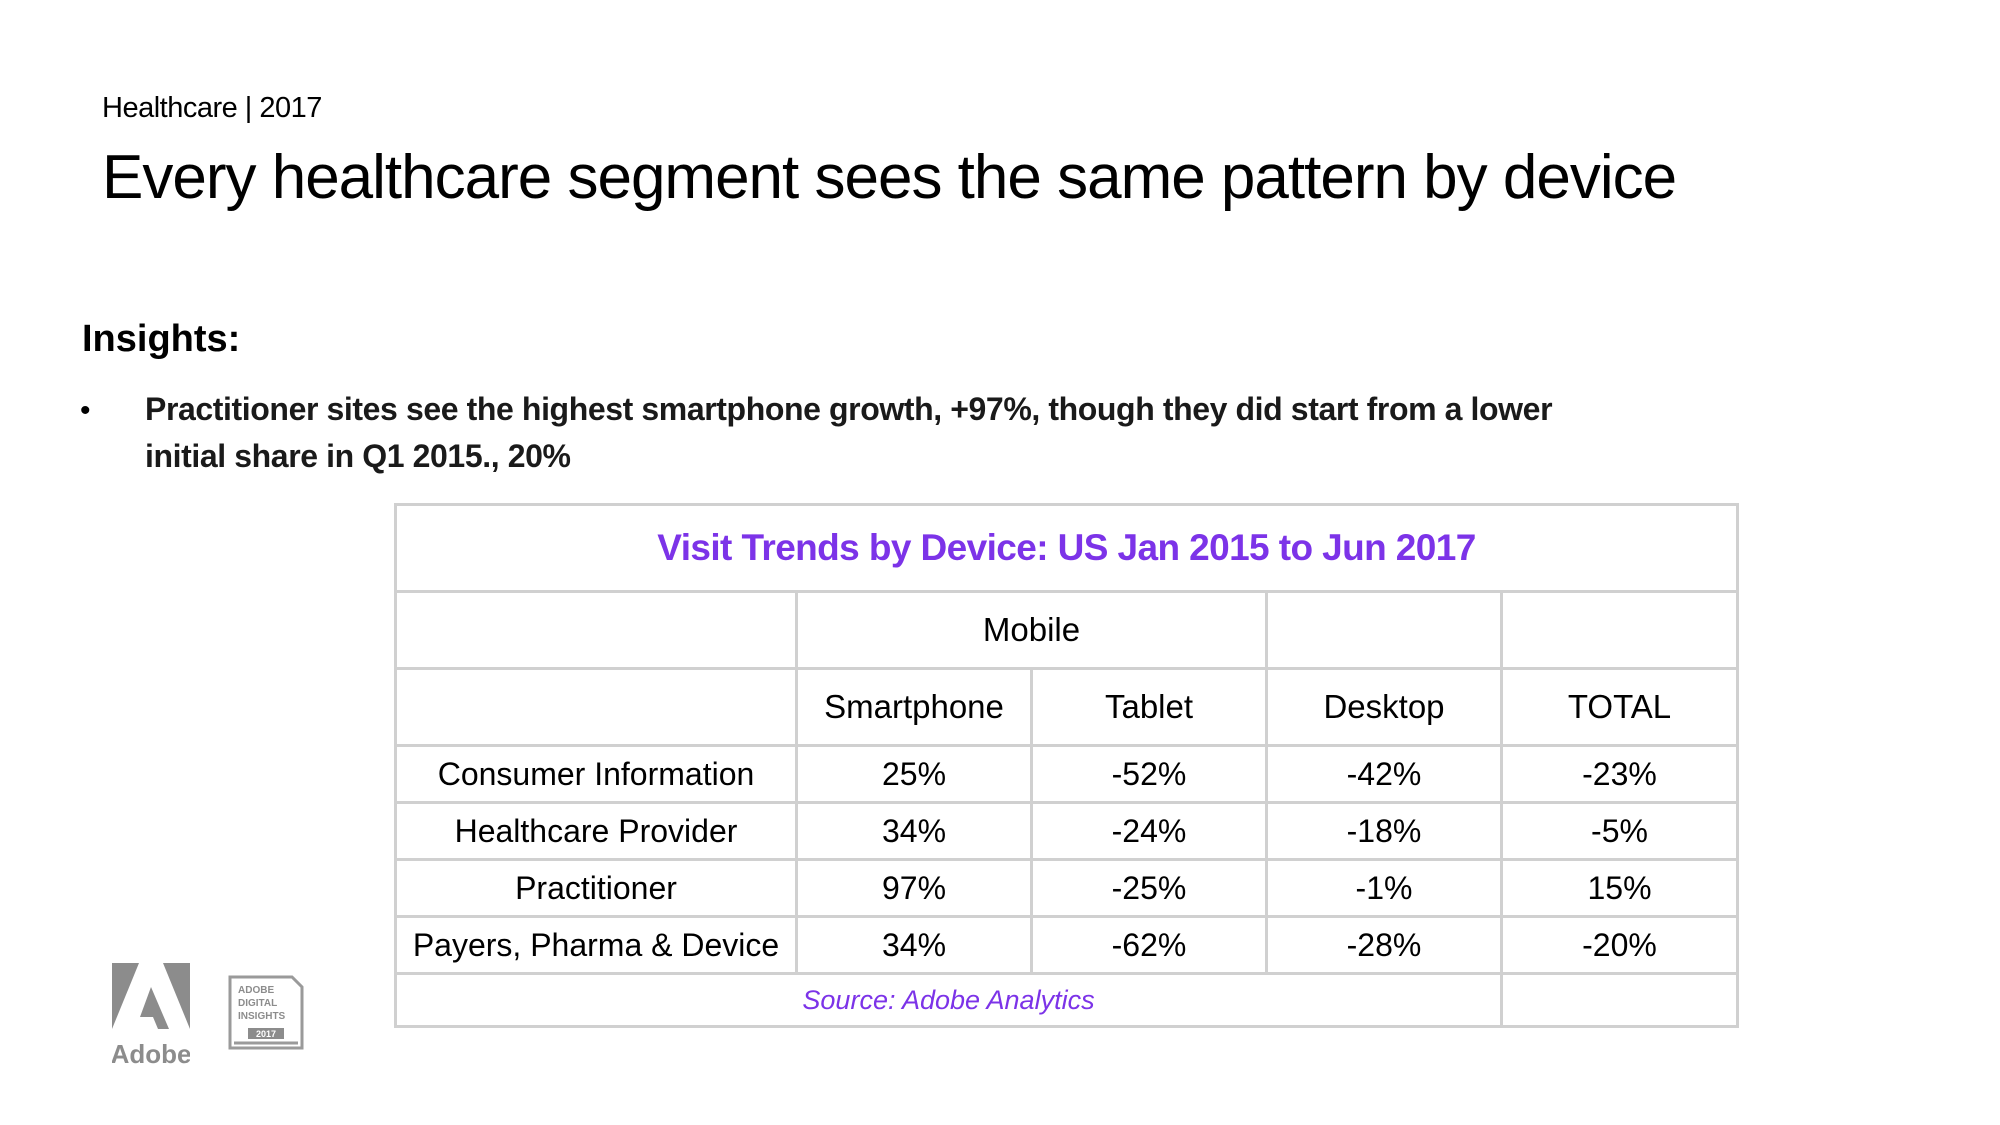  Describe the element at coordinates (256, 990) in the screenshot. I see `badge-line-1: ADOBE` at that location.